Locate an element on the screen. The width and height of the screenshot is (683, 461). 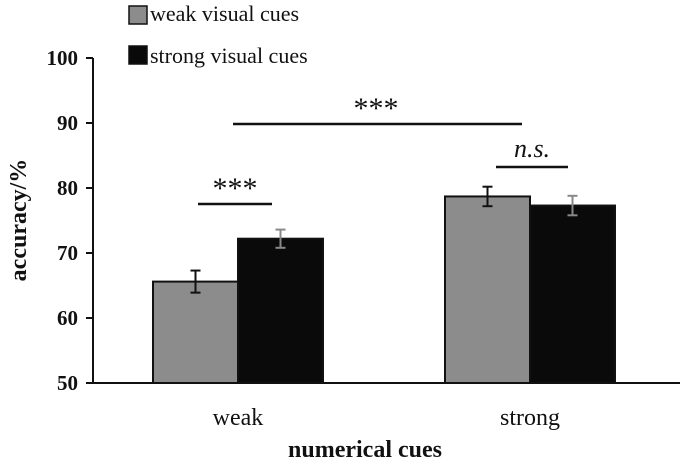
bar-weak-visual-weak is located at coordinates (195, 332).